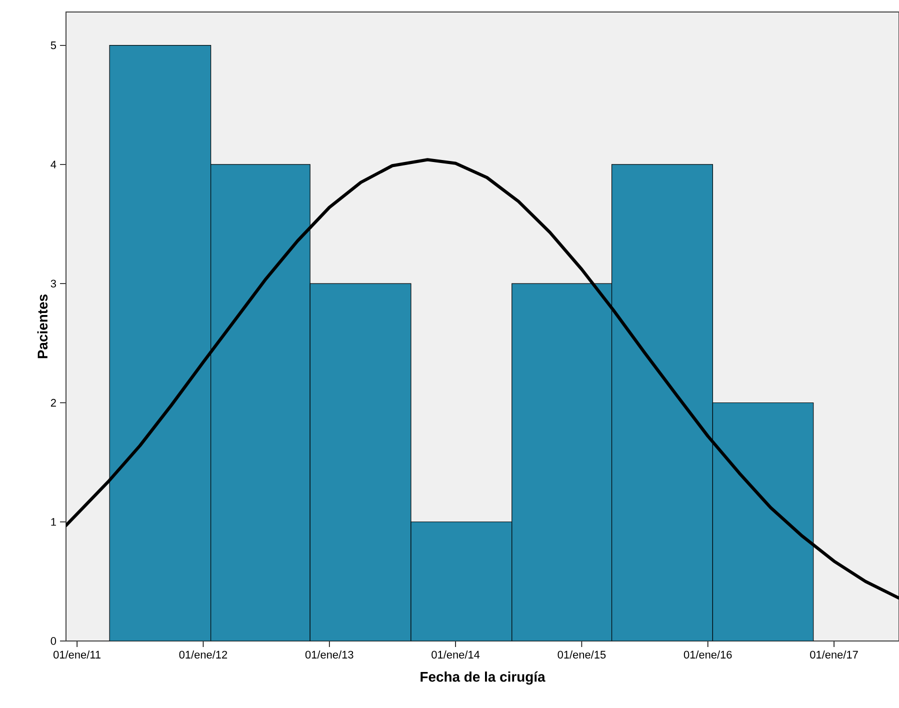  Describe the element at coordinates (53, 402) in the screenshot. I see `y-tick-label: 2` at that location.